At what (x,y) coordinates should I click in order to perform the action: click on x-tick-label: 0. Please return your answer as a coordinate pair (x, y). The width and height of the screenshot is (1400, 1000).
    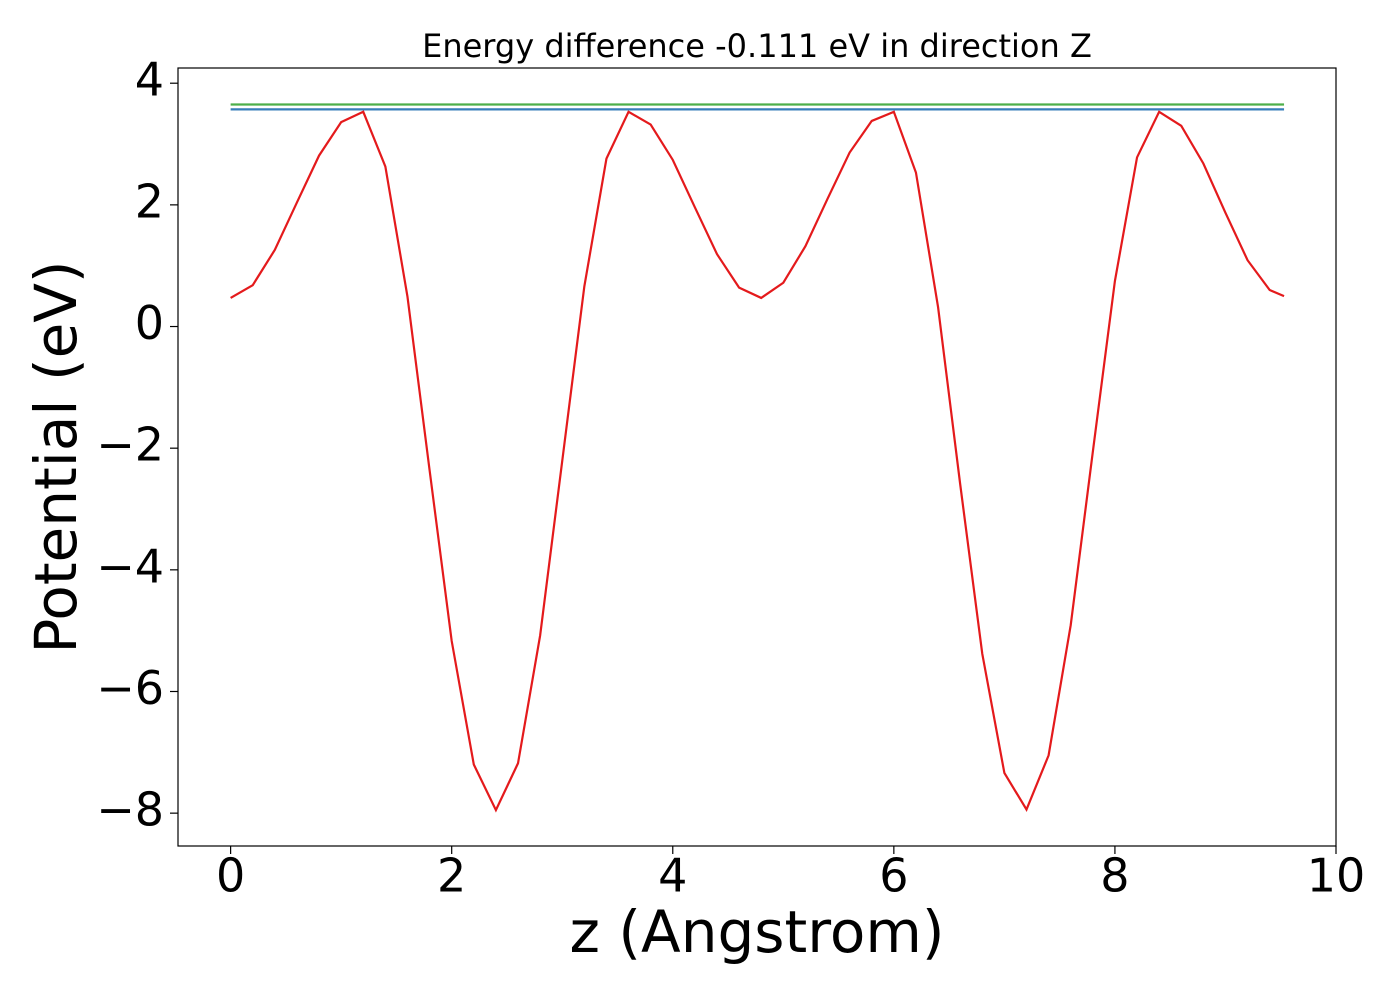
    Looking at the image, I should click on (230, 876).